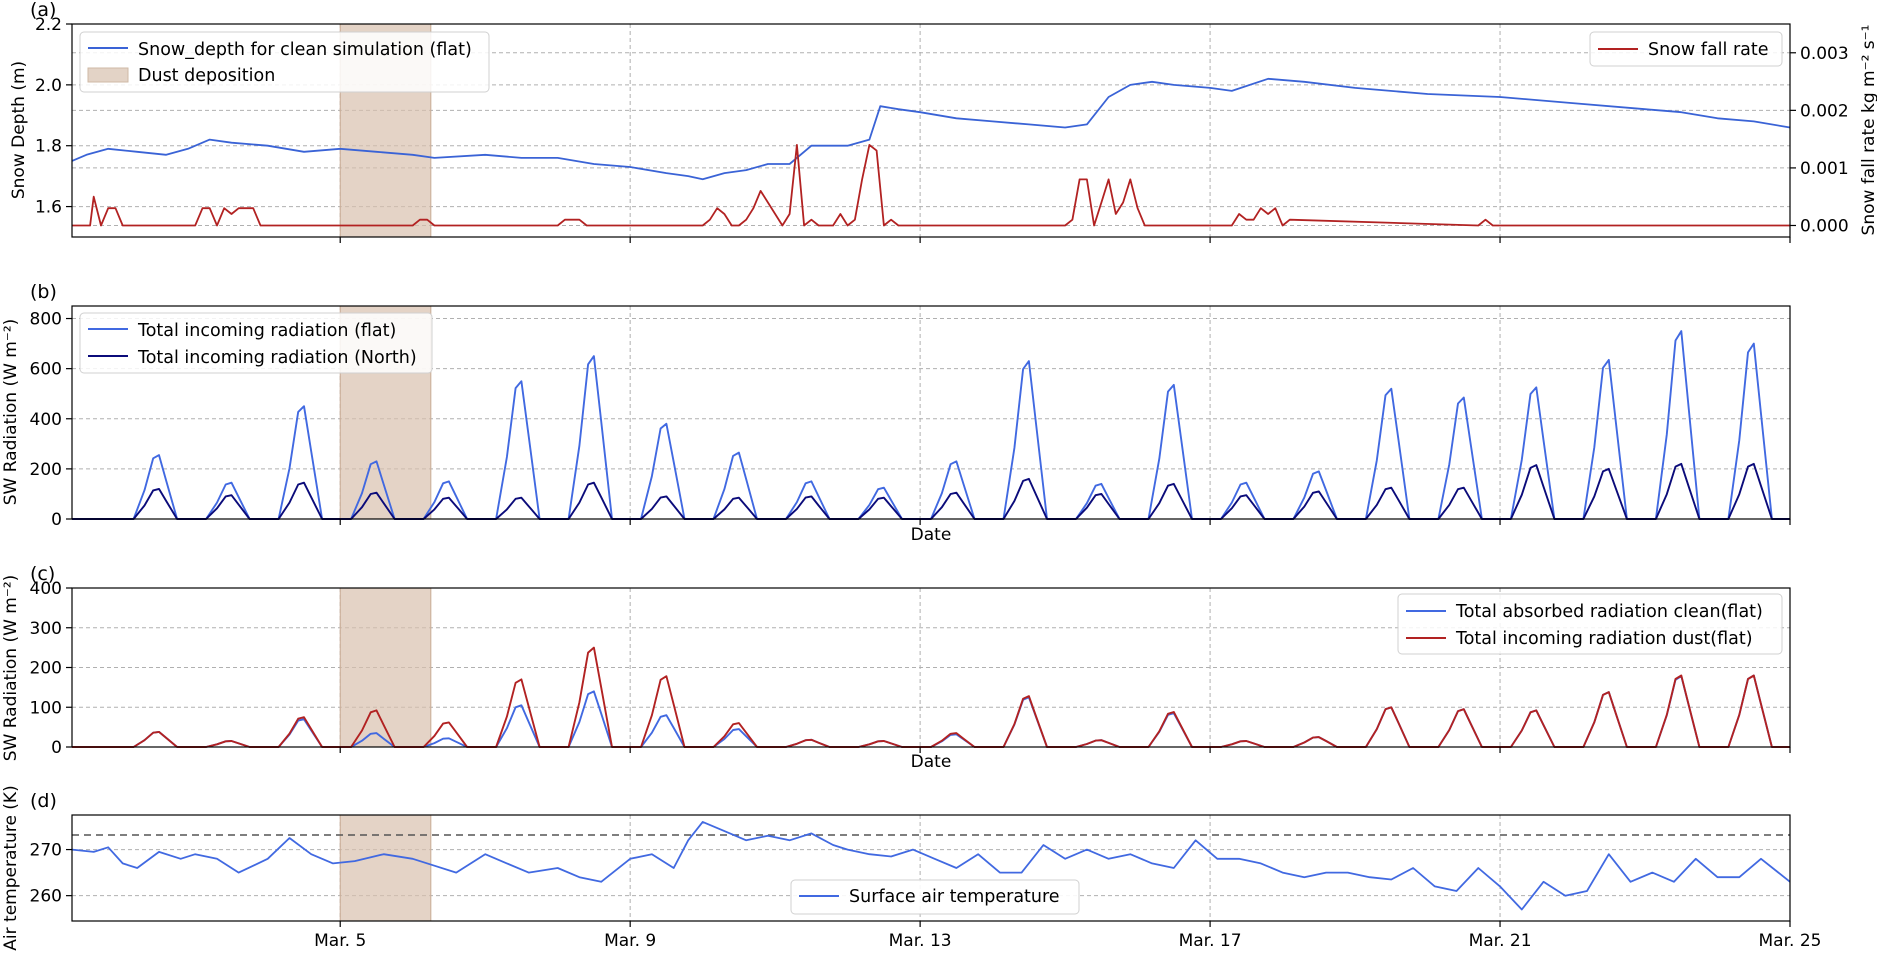 The height and width of the screenshot is (956, 1877). Describe the element at coordinates (11, 668) in the screenshot. I see `panel-c-ylabel: SW Radiation (W m⁻²)` at that location.